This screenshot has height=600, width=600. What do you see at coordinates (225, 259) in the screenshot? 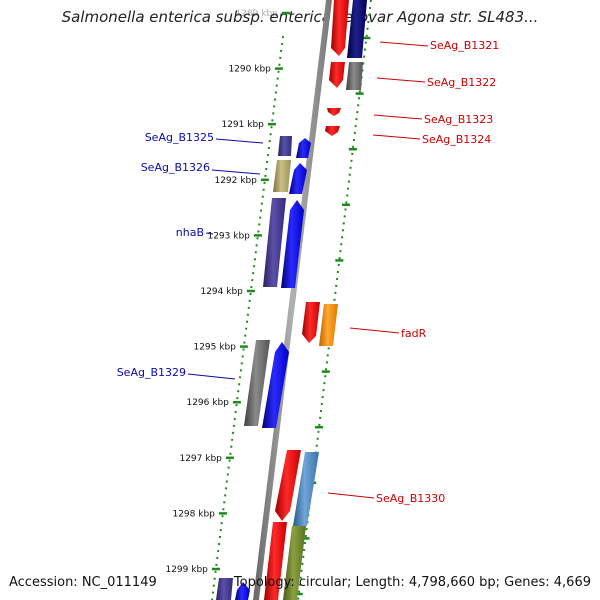
I see `reverse-label-leaders` at bounding box center [225, 259].